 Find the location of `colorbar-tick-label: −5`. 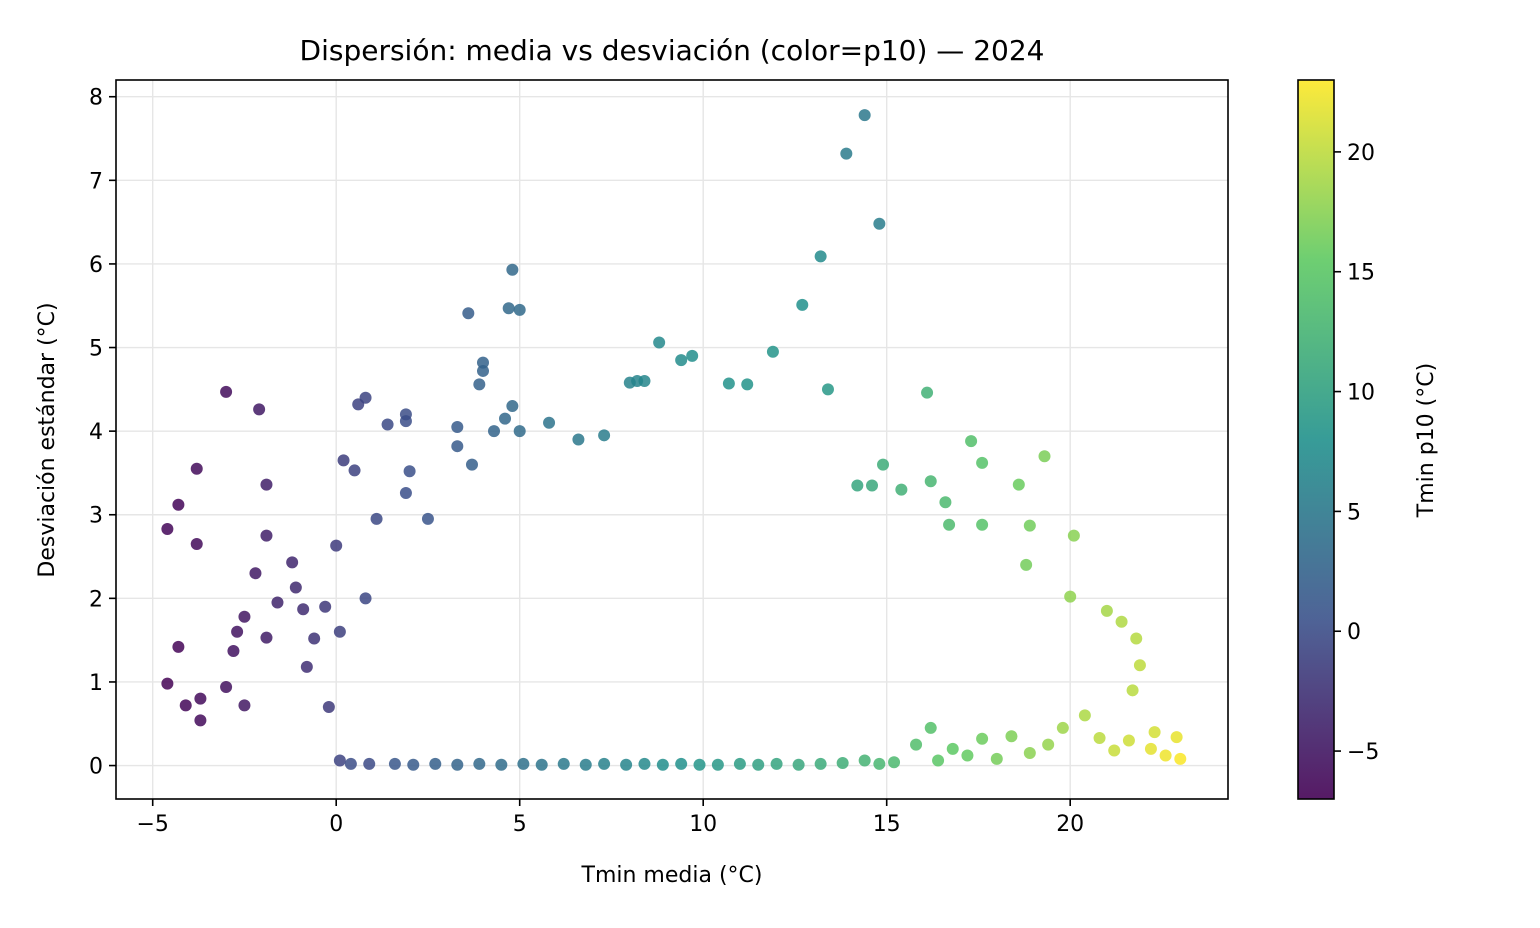

colorbar-tick-label: −5 is located at coordinates (1363, 752).